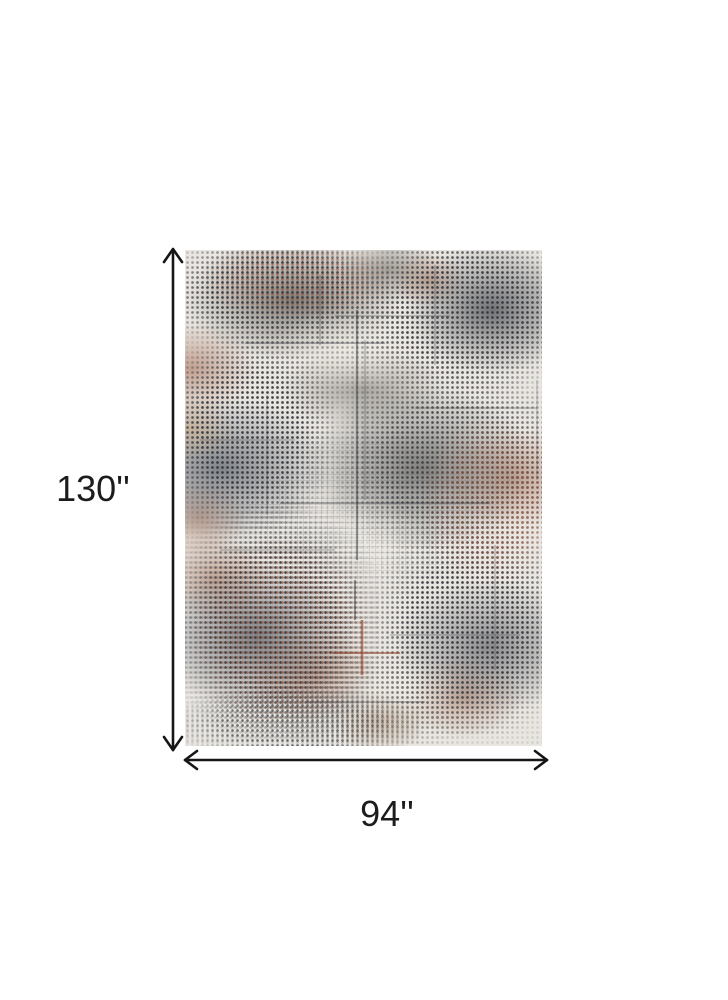  What do you see at coordinates (173, 255) in the screenshot?
I see `arrowhead-up-icon` at bounding box center [173, 255].